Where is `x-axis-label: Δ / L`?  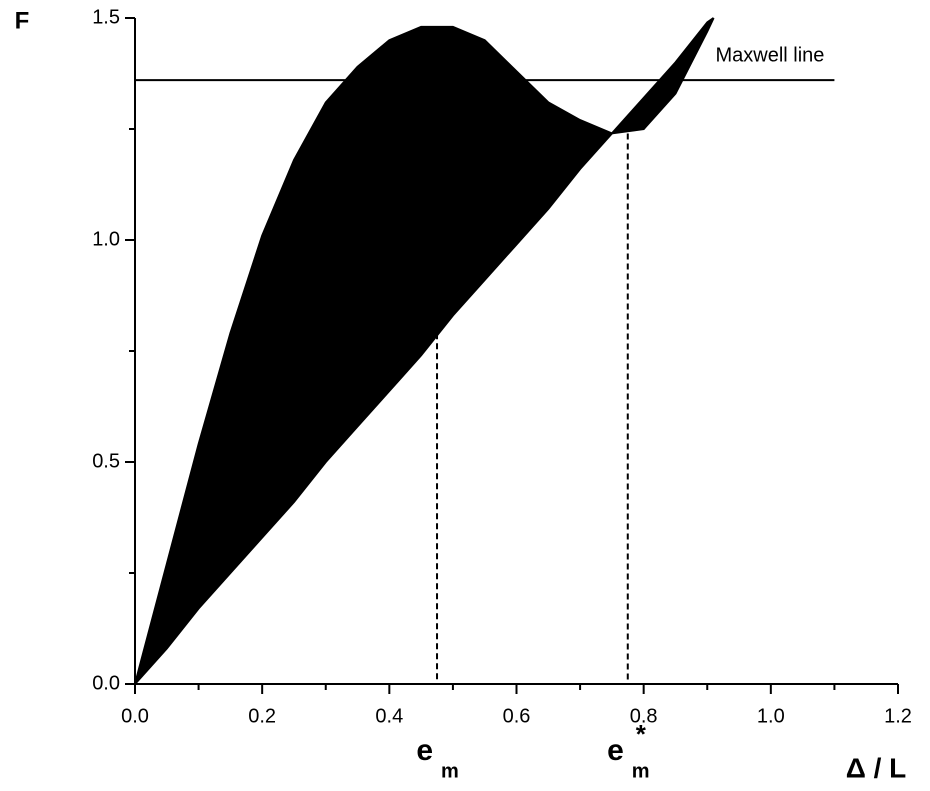
x-axis-label: Δ / L is located at coordinates (876, 767).